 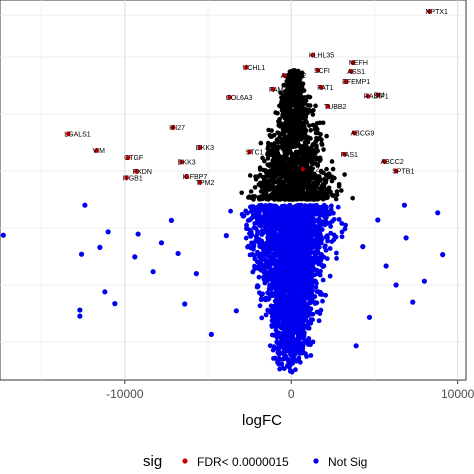 I want to click on gene-label: TPM2, so click(x=205, y=183).